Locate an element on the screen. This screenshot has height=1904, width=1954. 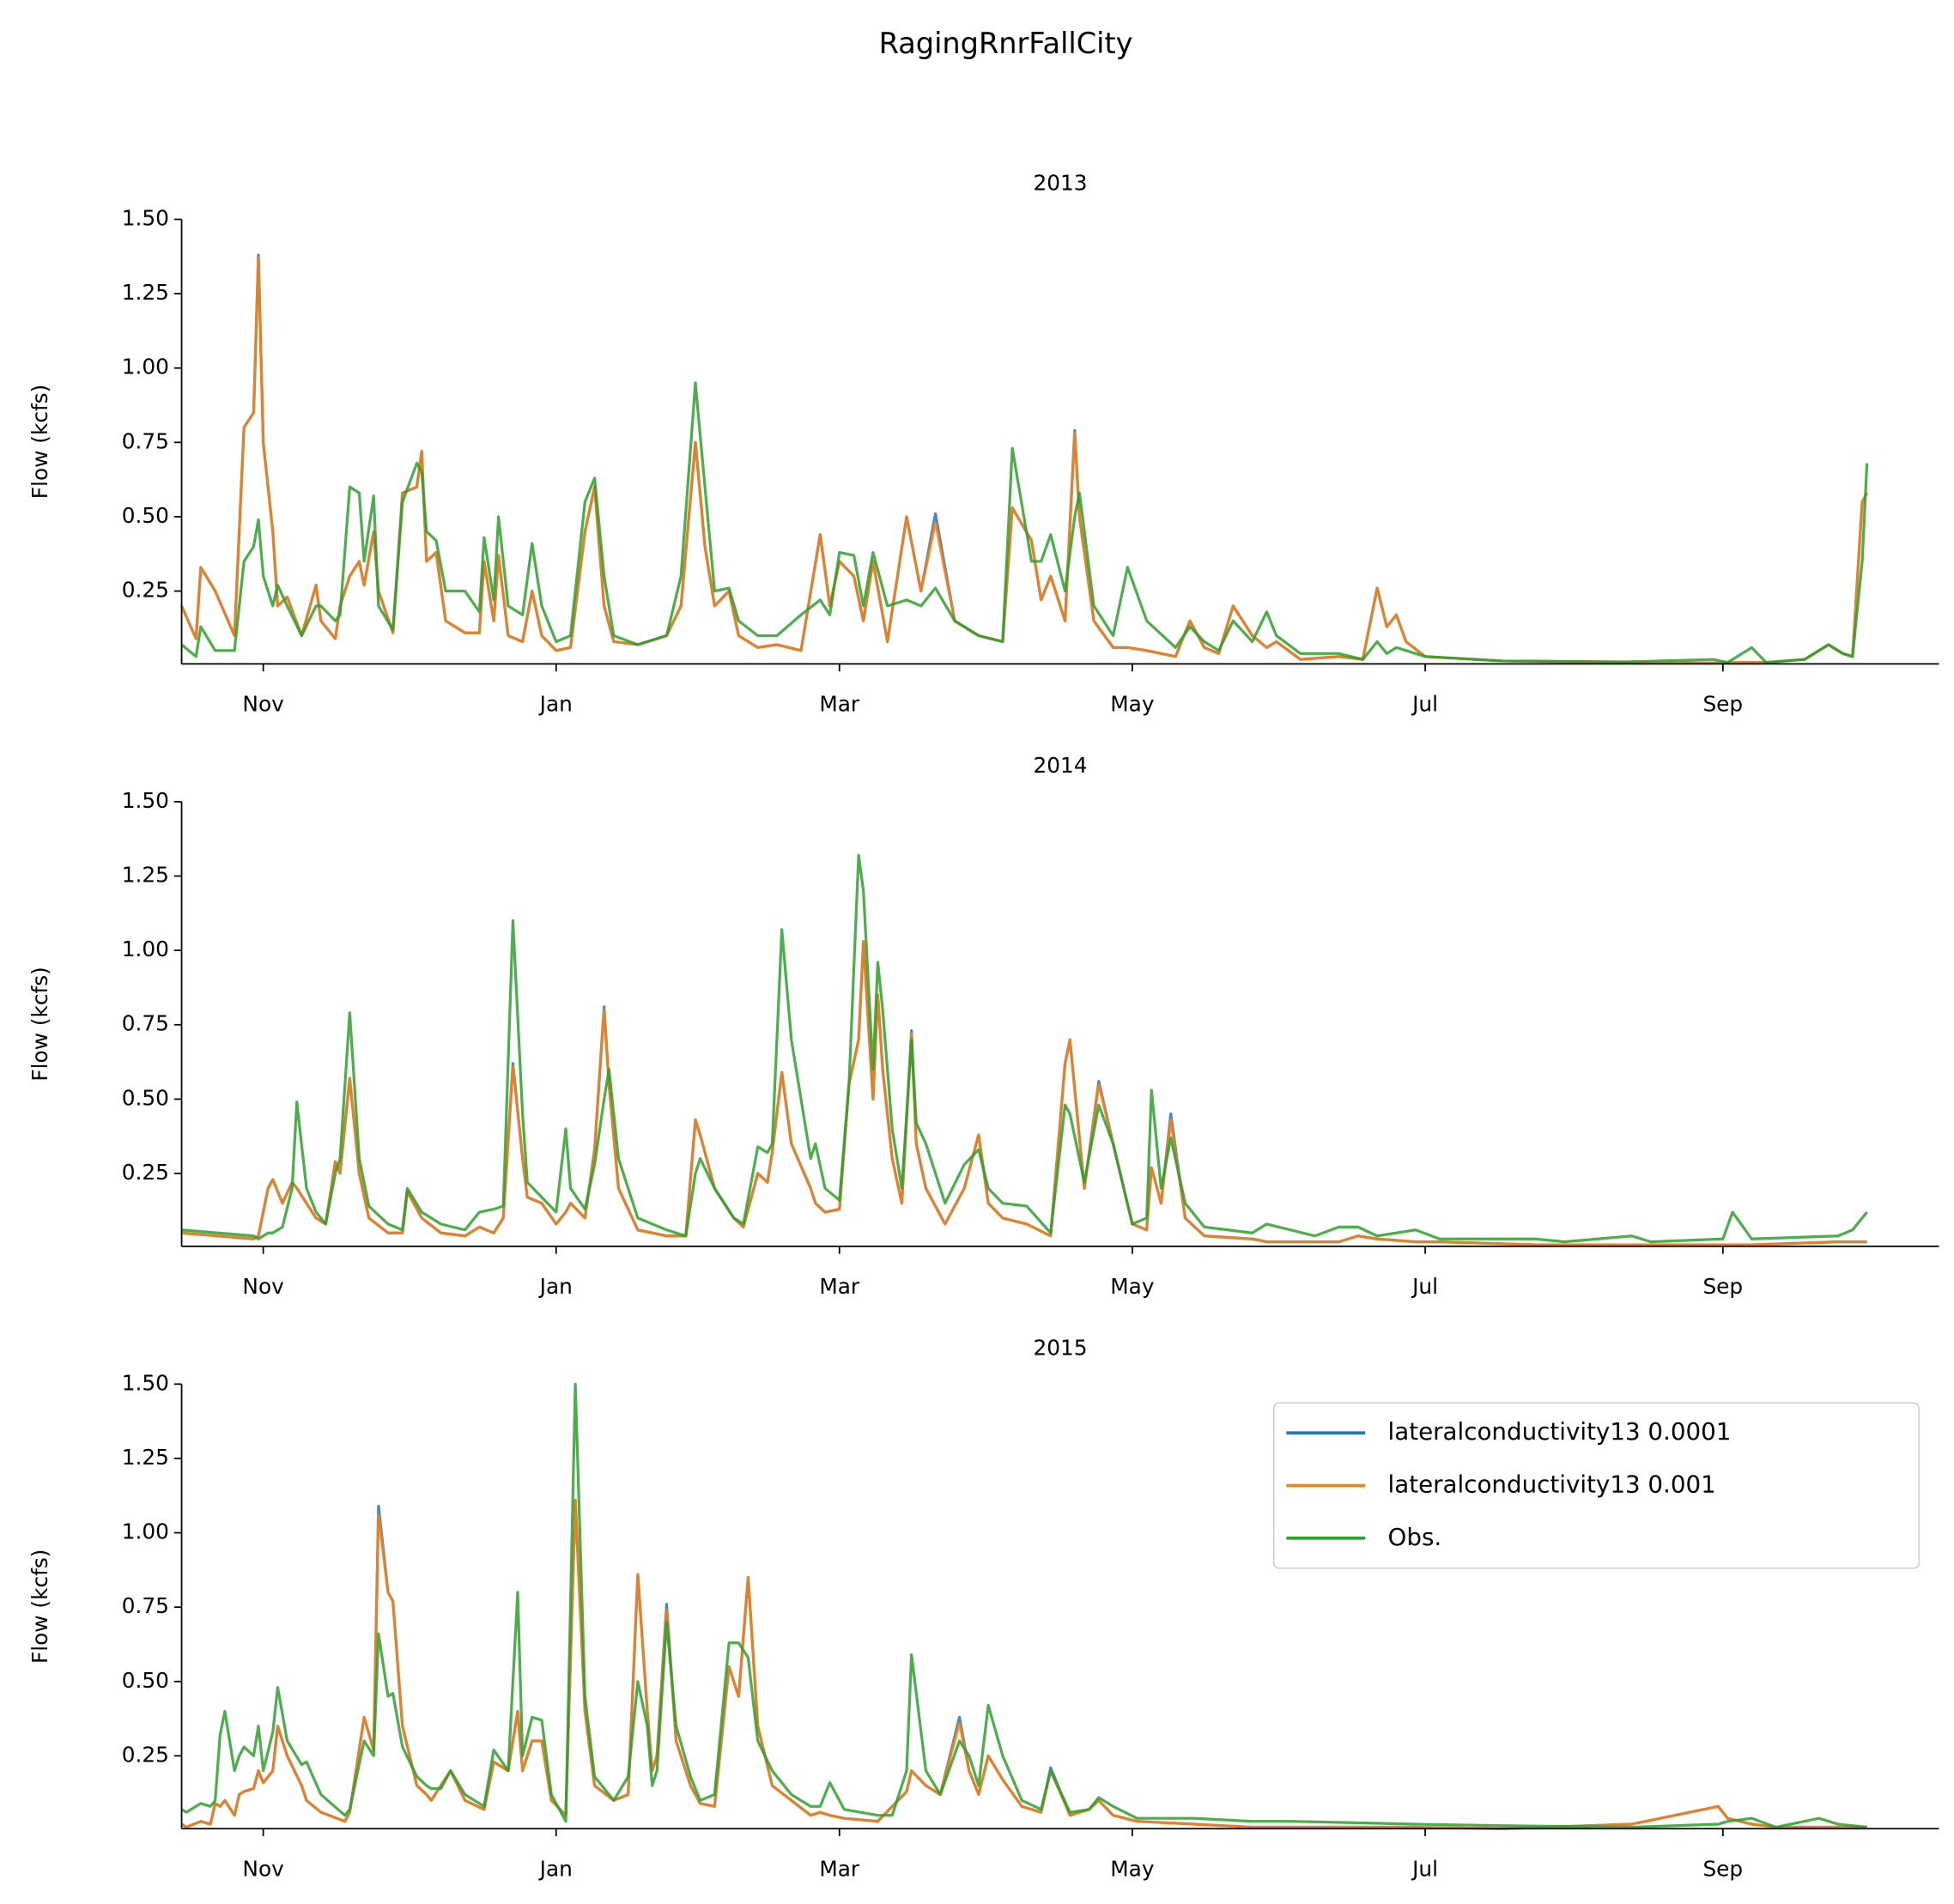
legend-label: Obs. is located at coordinates (1415, 1537).